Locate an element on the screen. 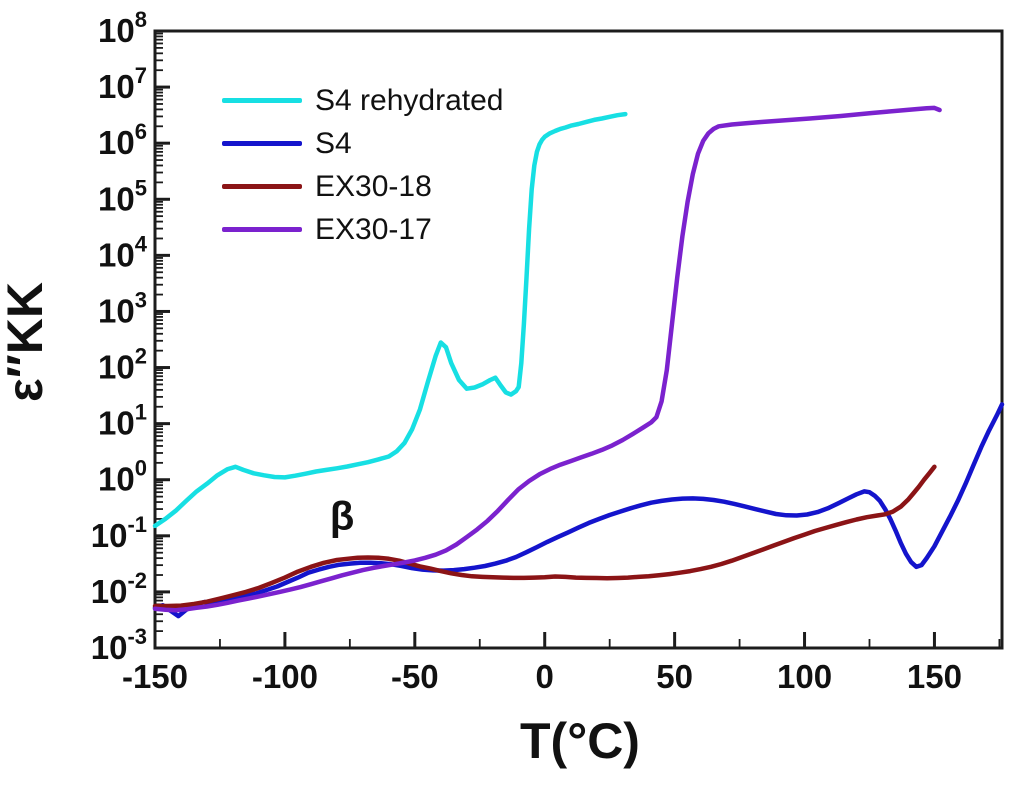 This screenshot has width=1032, height=802. x-tick-label: 100 is located at coordinates (804, 676).